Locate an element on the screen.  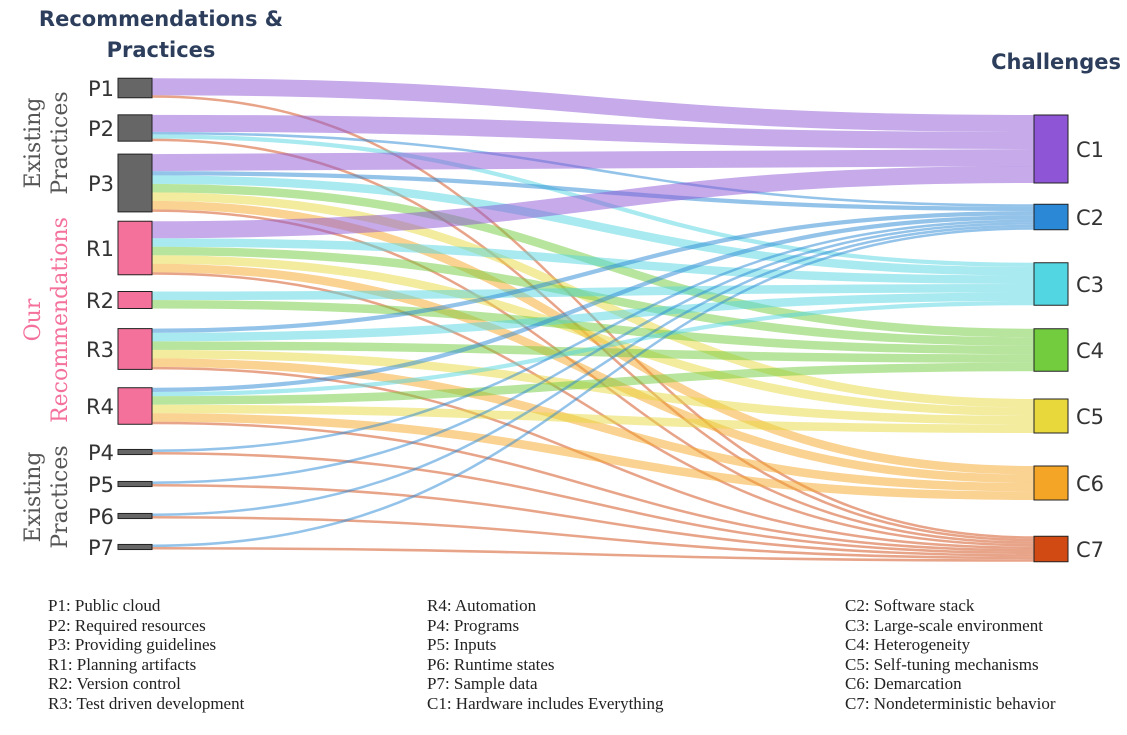
legend-item: C1: Hardware includes Everything is located at coordinates (545, 703).